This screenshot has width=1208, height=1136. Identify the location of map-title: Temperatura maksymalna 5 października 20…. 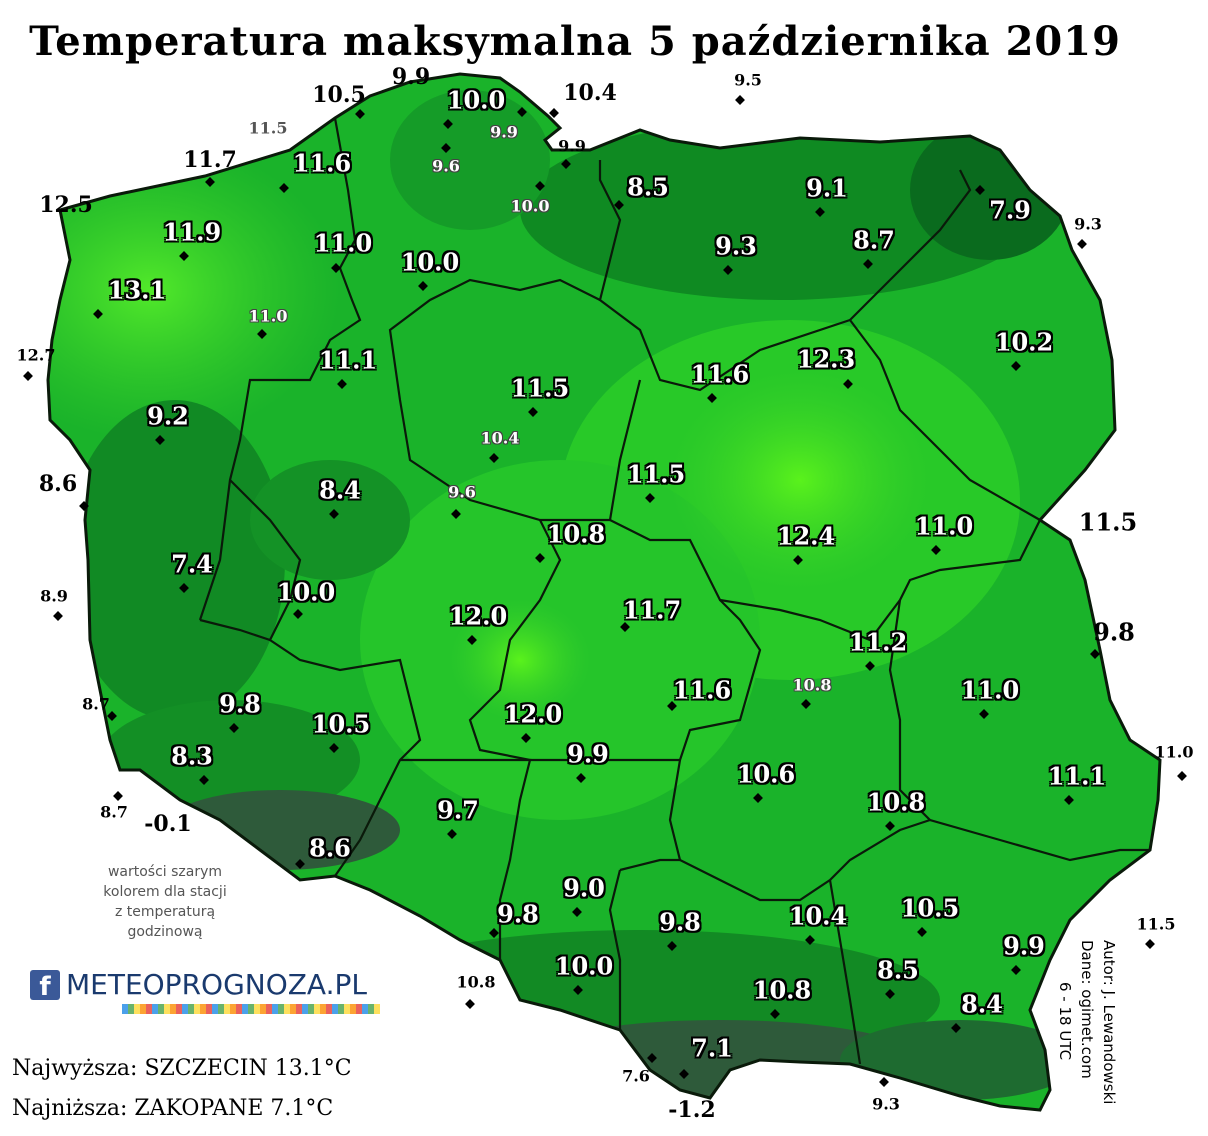
(575, 41).